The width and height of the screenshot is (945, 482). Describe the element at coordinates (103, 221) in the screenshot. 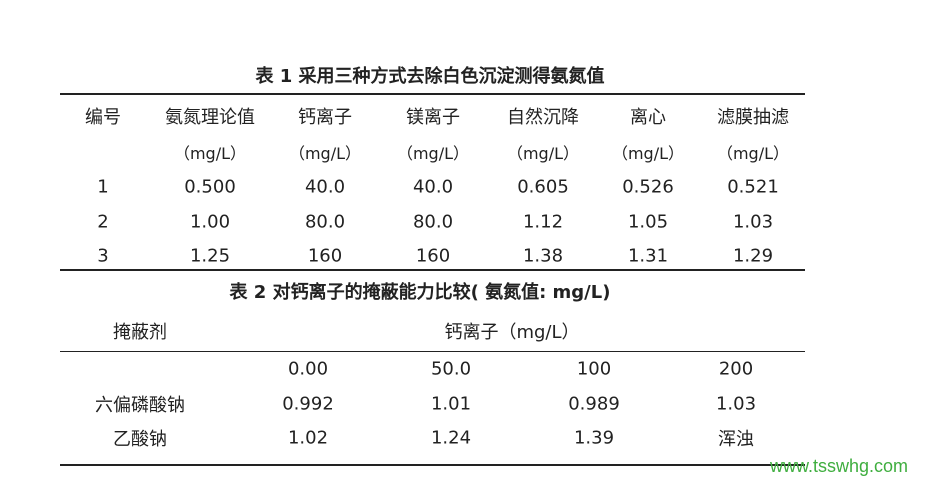

I see `cell: 2` at that location.